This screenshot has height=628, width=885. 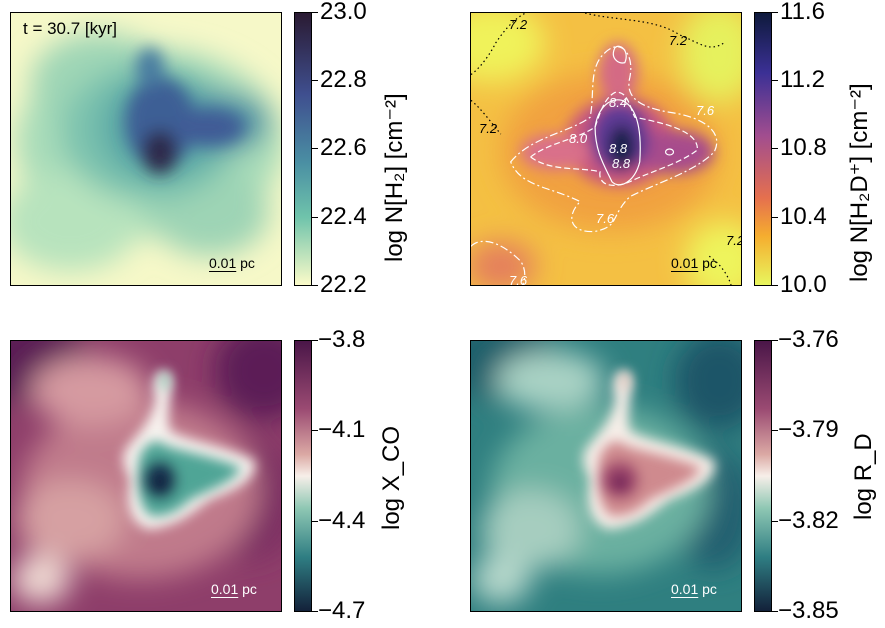 I want to click on colorbar-tick: 23.0, so click(x=343, y=12).